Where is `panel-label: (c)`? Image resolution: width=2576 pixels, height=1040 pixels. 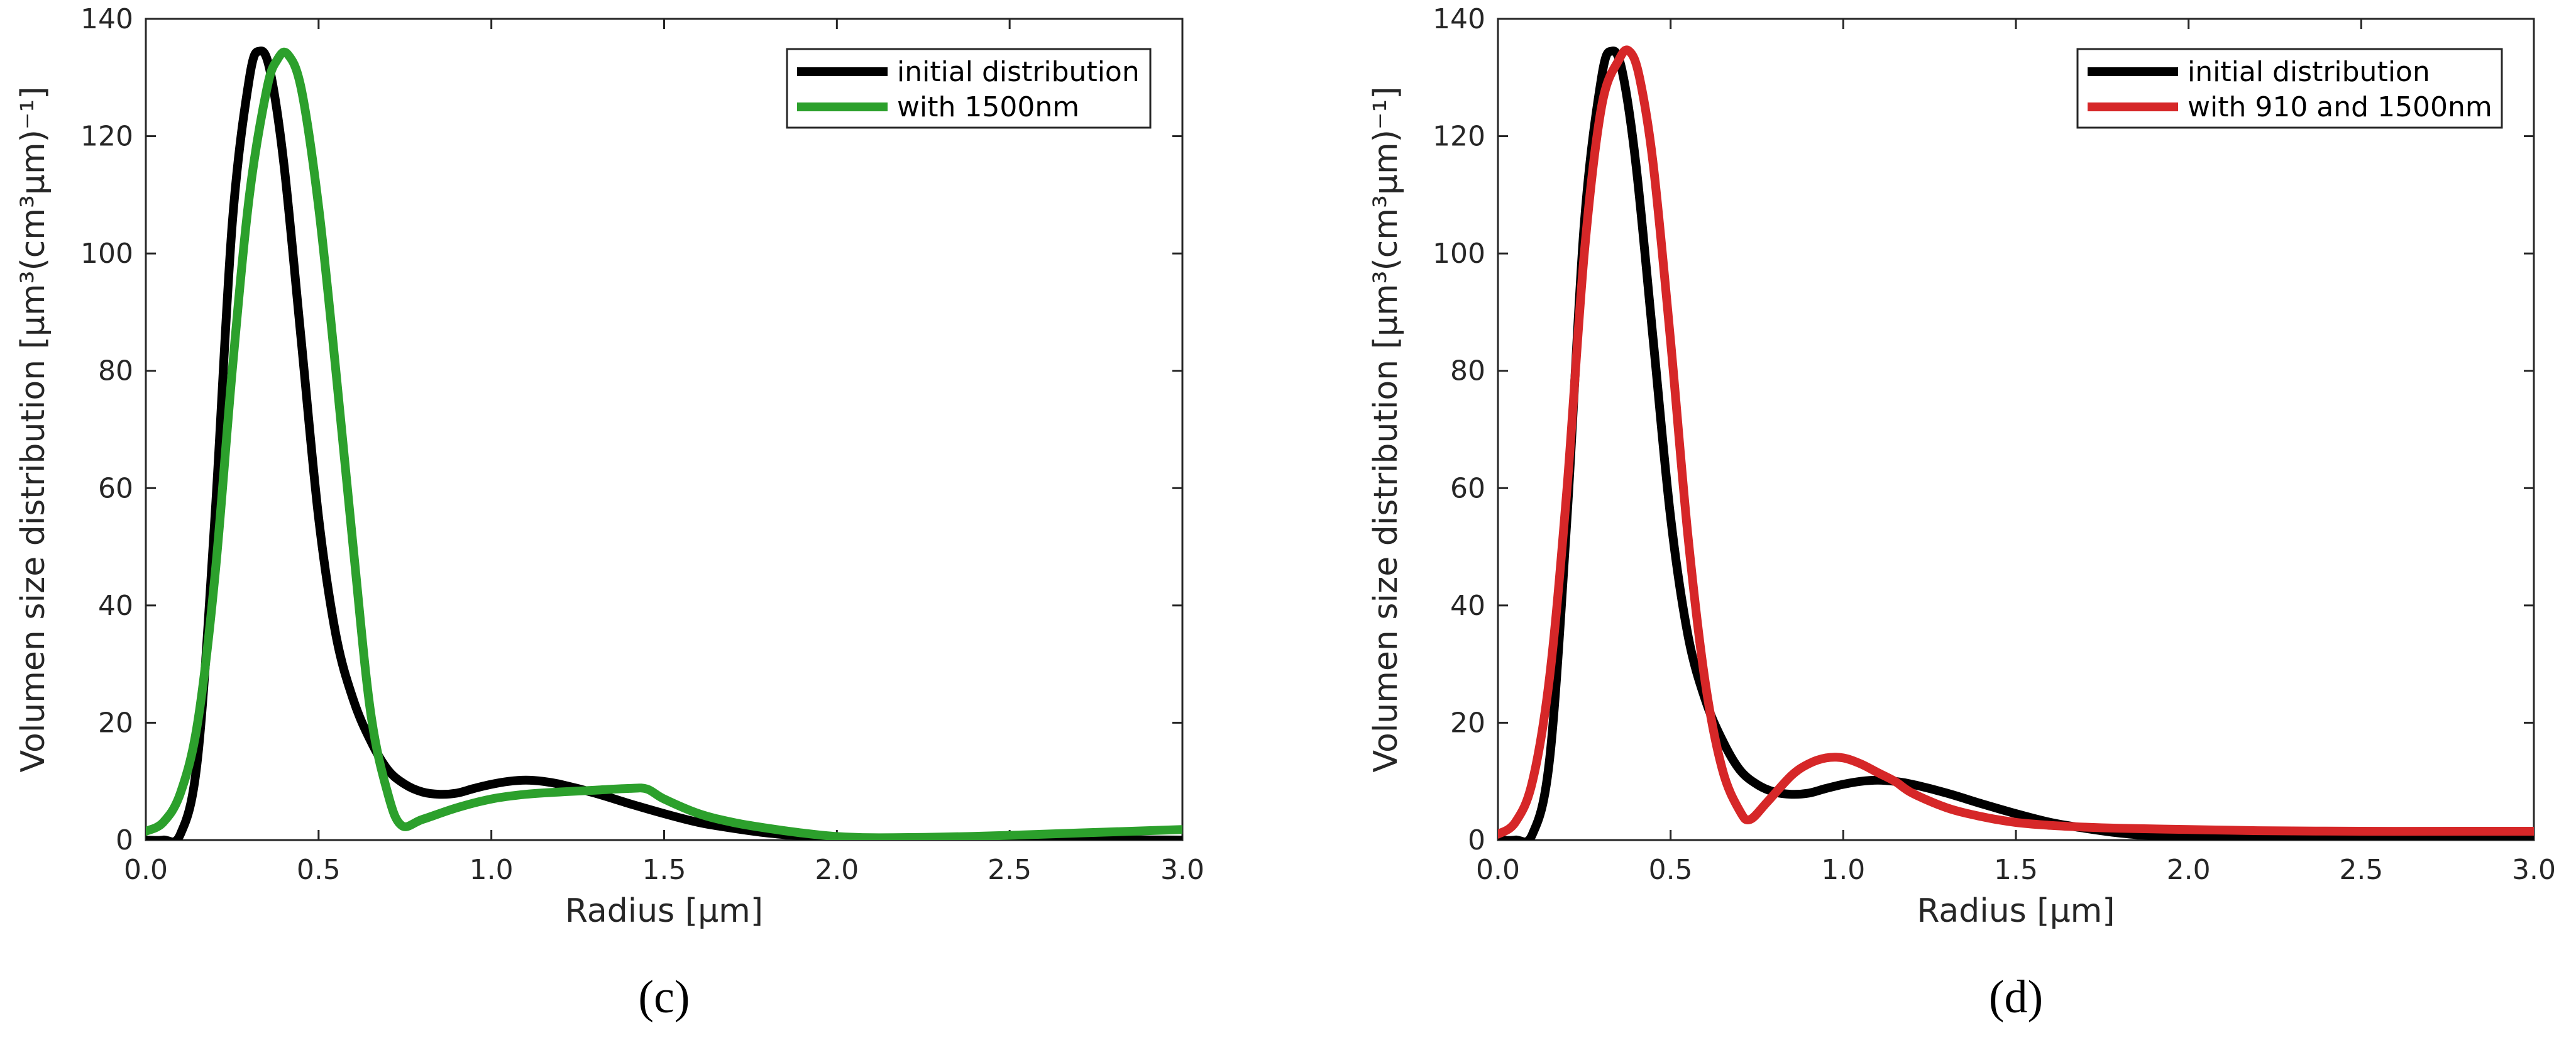
panel-label: (c) is located at coordinates (664, 997).